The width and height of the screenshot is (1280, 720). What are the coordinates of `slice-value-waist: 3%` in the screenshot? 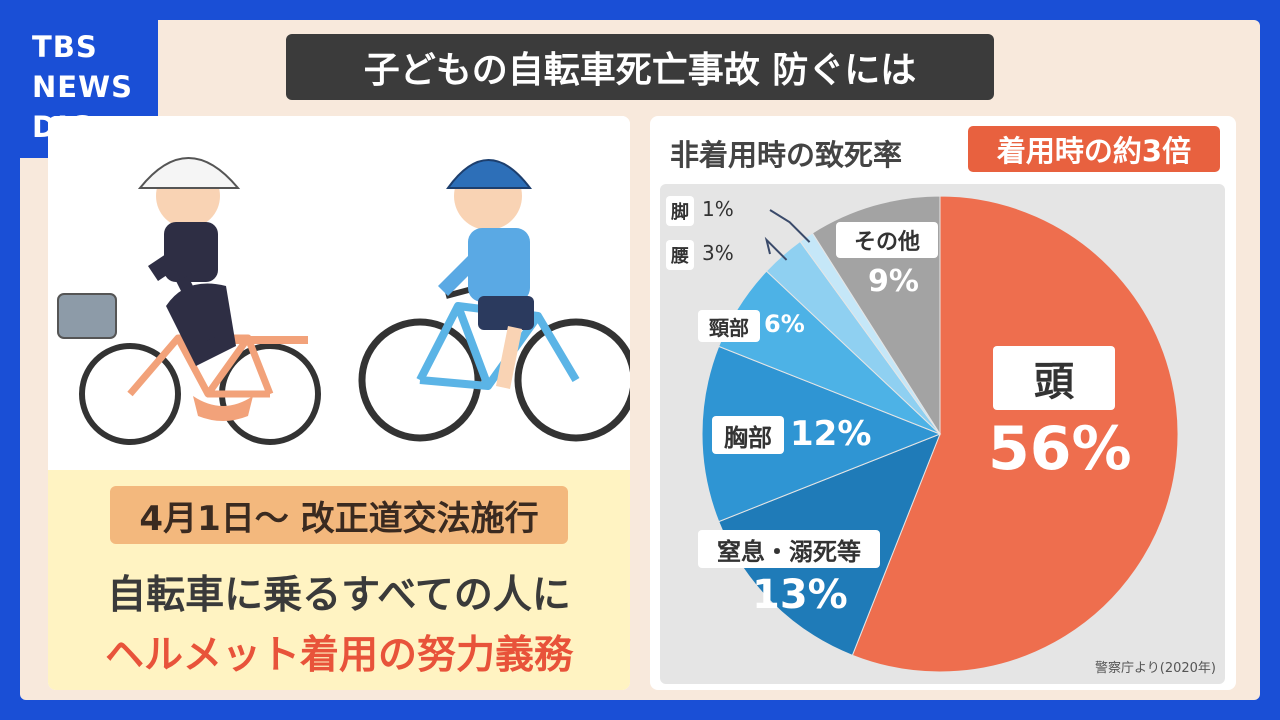 It's located at (718, 253).